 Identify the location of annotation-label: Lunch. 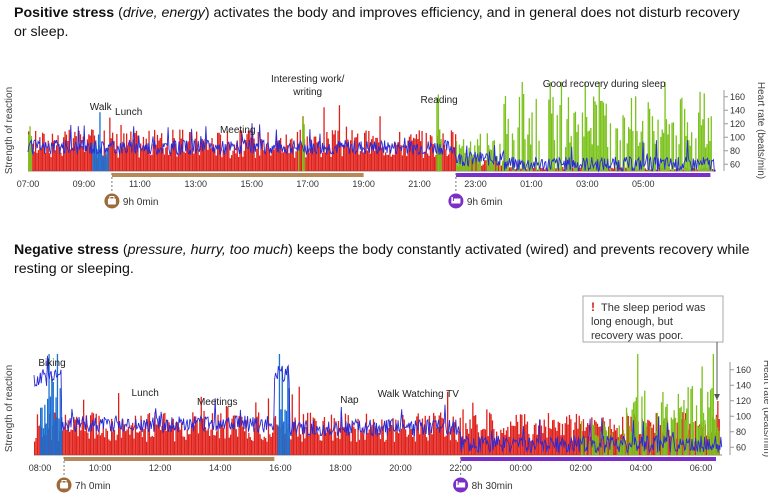
(145, 393).